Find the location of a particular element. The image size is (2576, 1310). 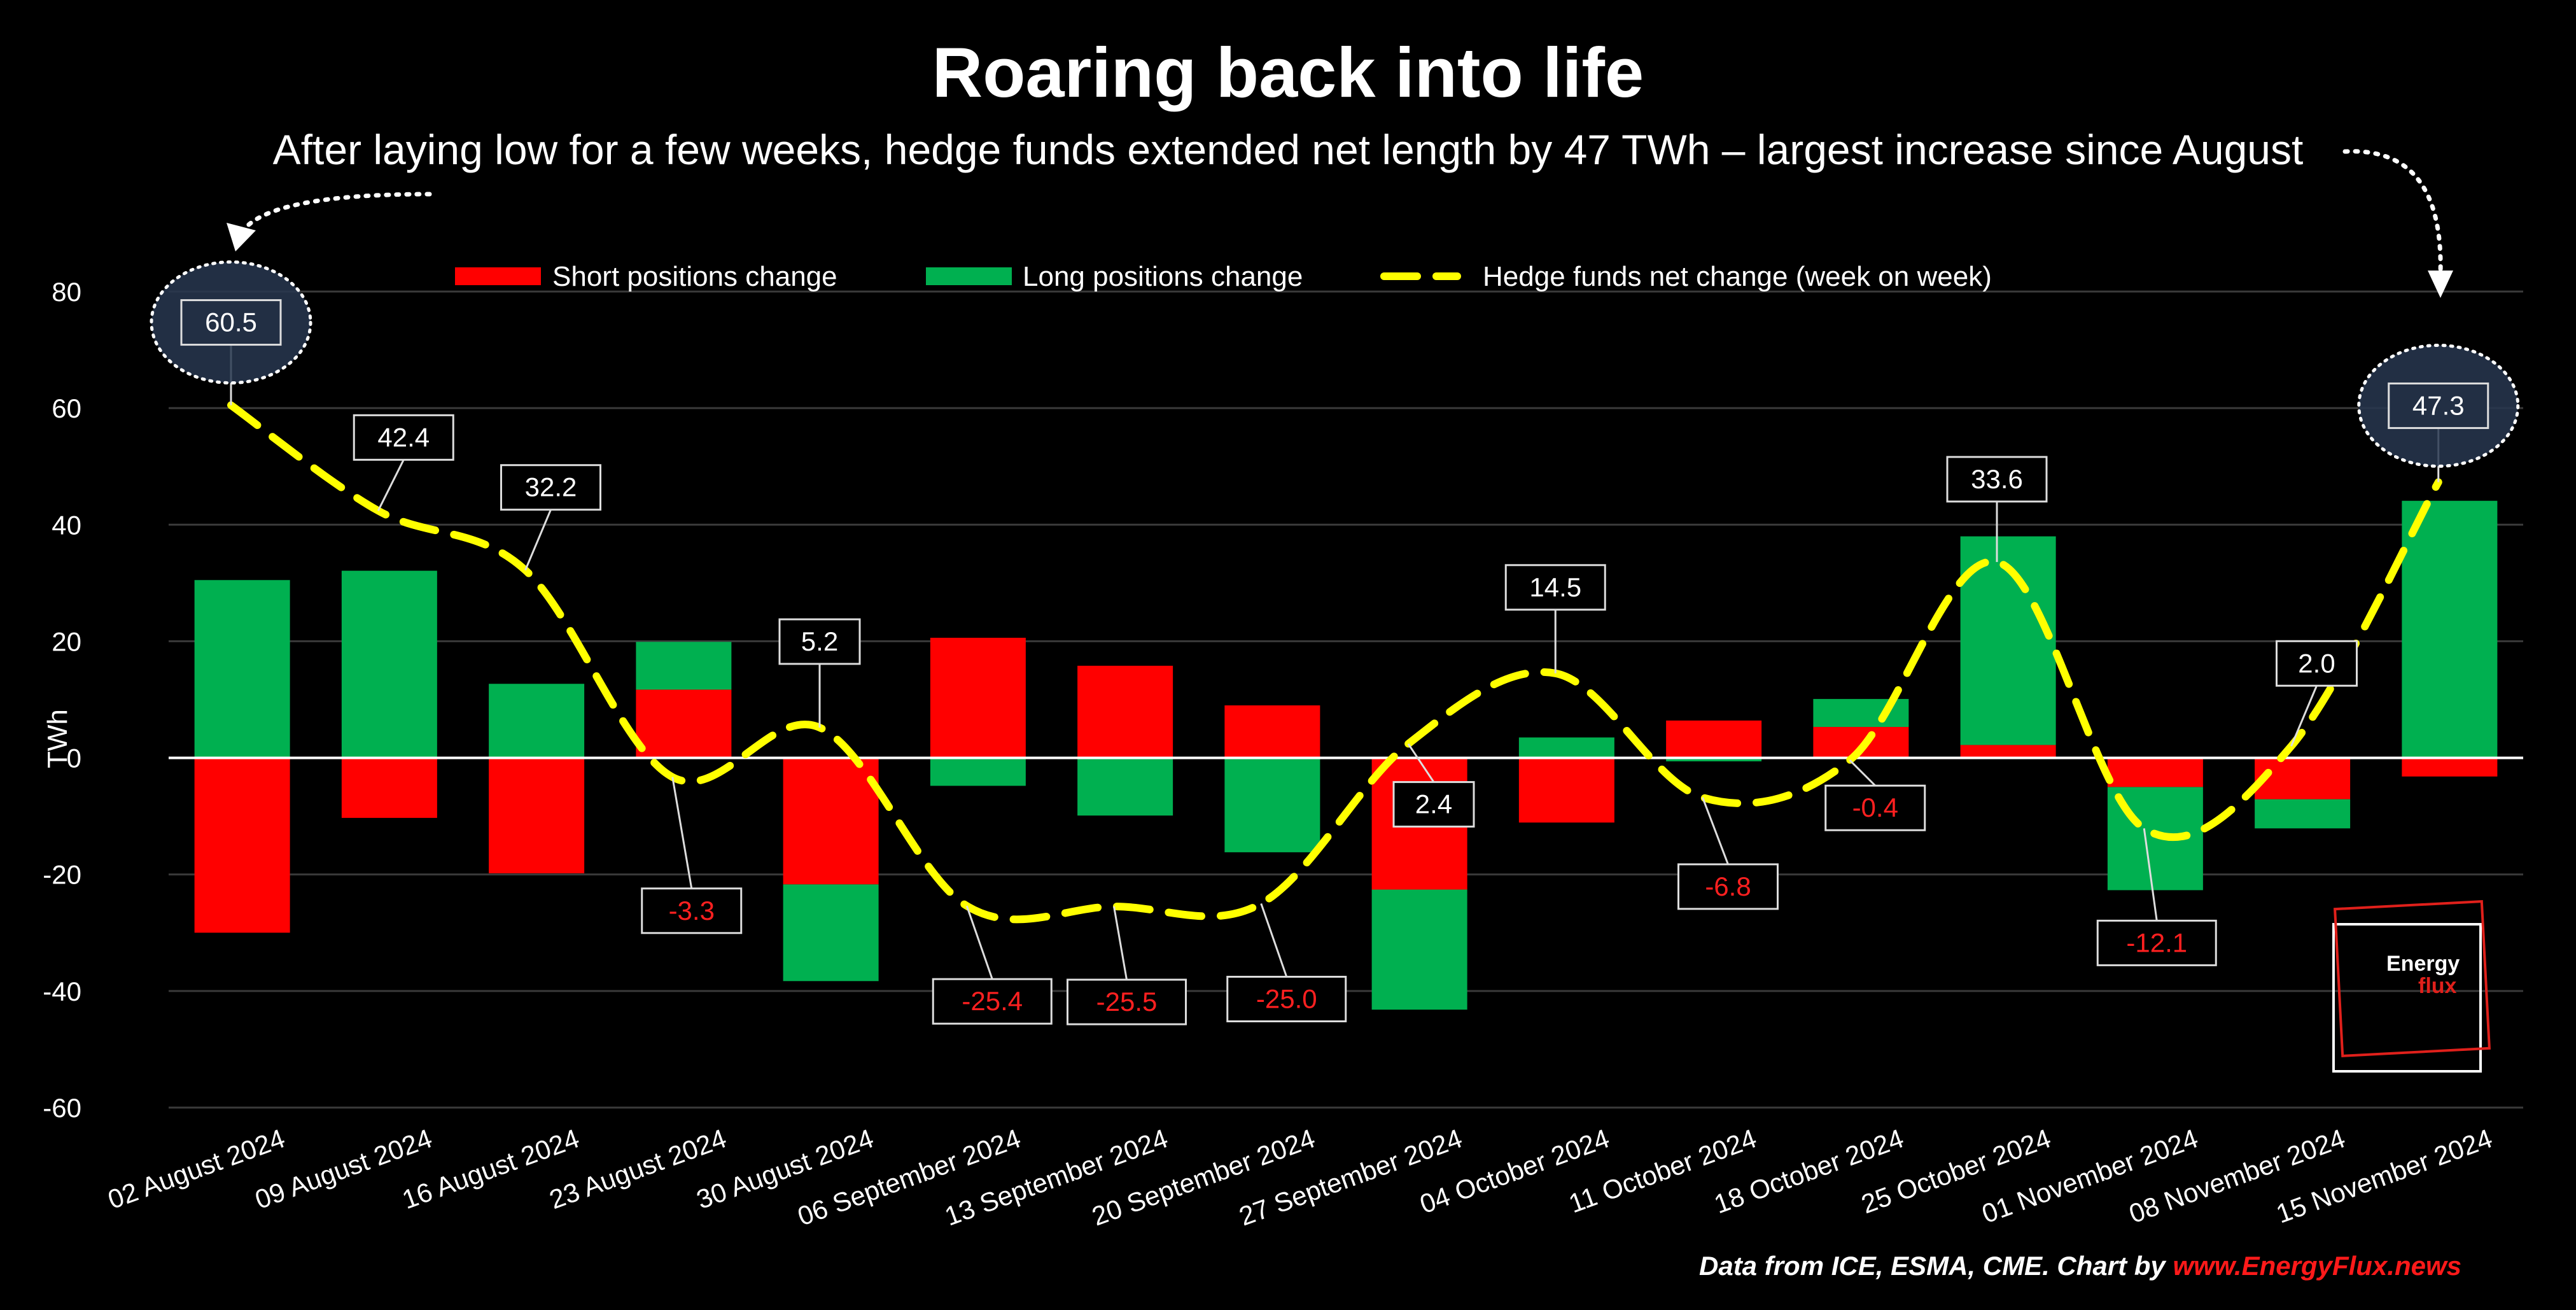

y-tick-label: 40 is located at coordinates (66, 525).